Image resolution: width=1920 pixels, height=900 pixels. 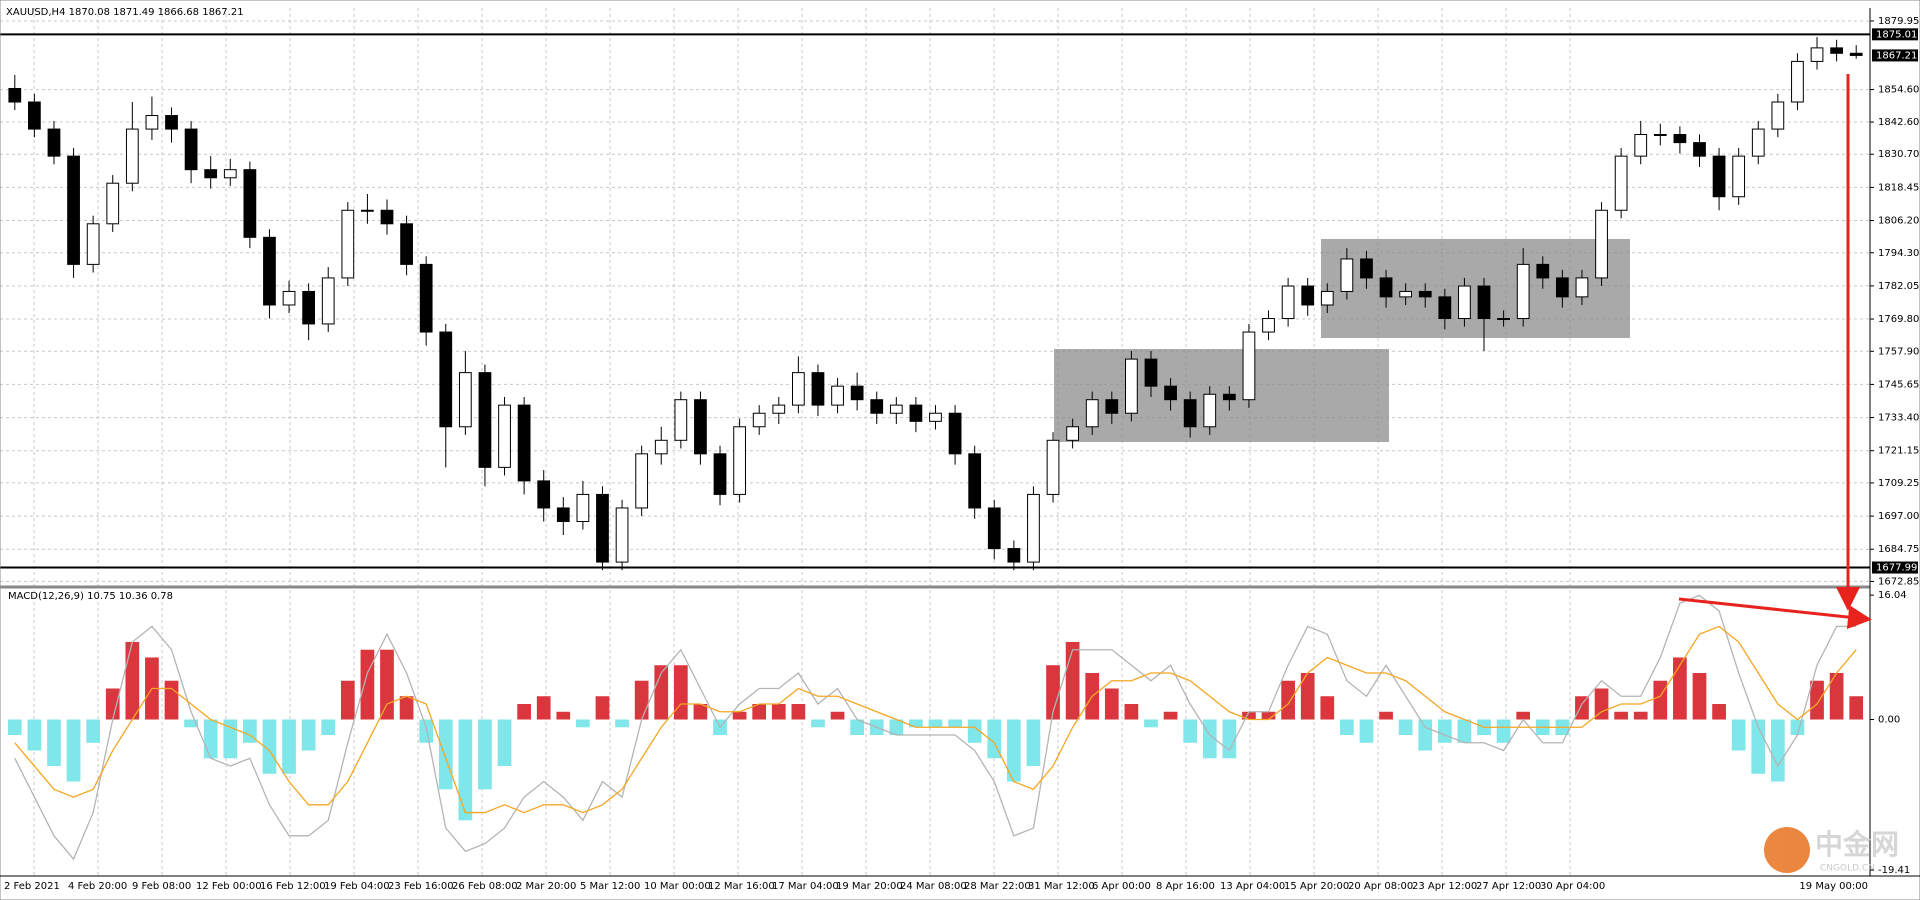 What do you see at coordinates (869, 886) in the screenshot?
I see `x-tick-label: 19 Mar 20:00` at bounding box center [869, 886].